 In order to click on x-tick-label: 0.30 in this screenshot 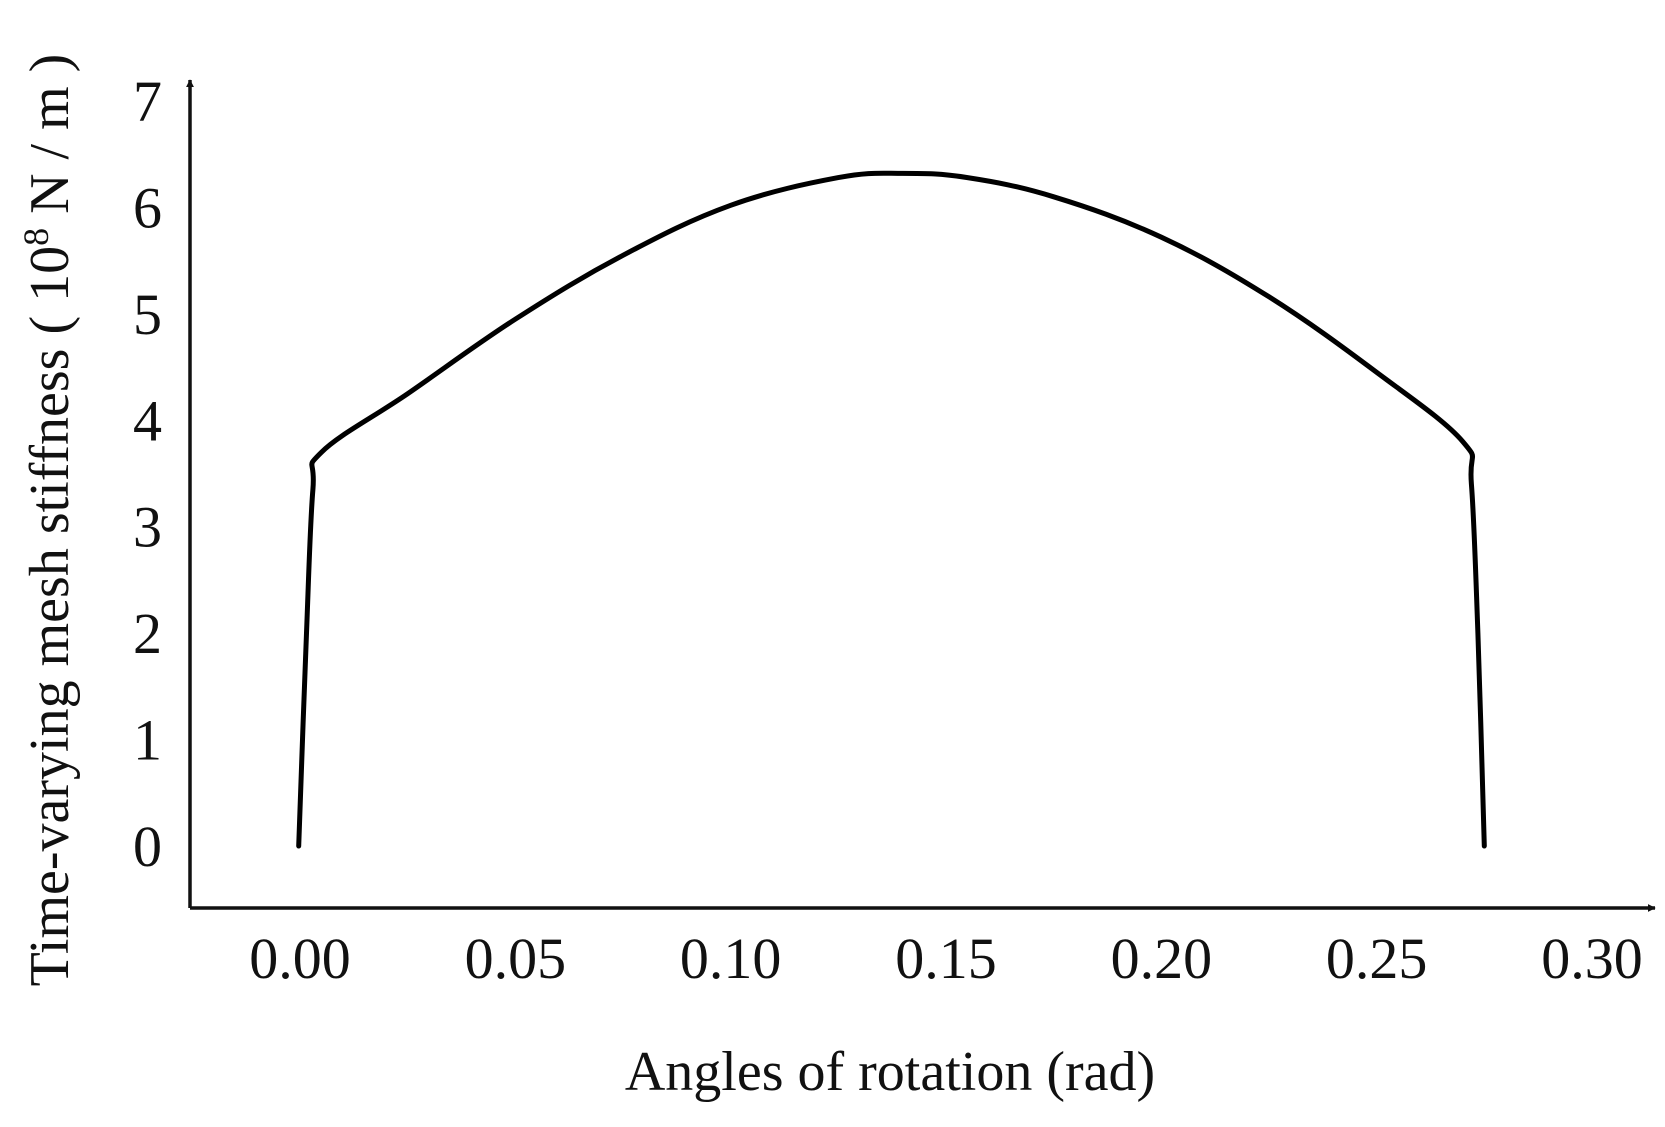, I will do `click(1592, 958)`.